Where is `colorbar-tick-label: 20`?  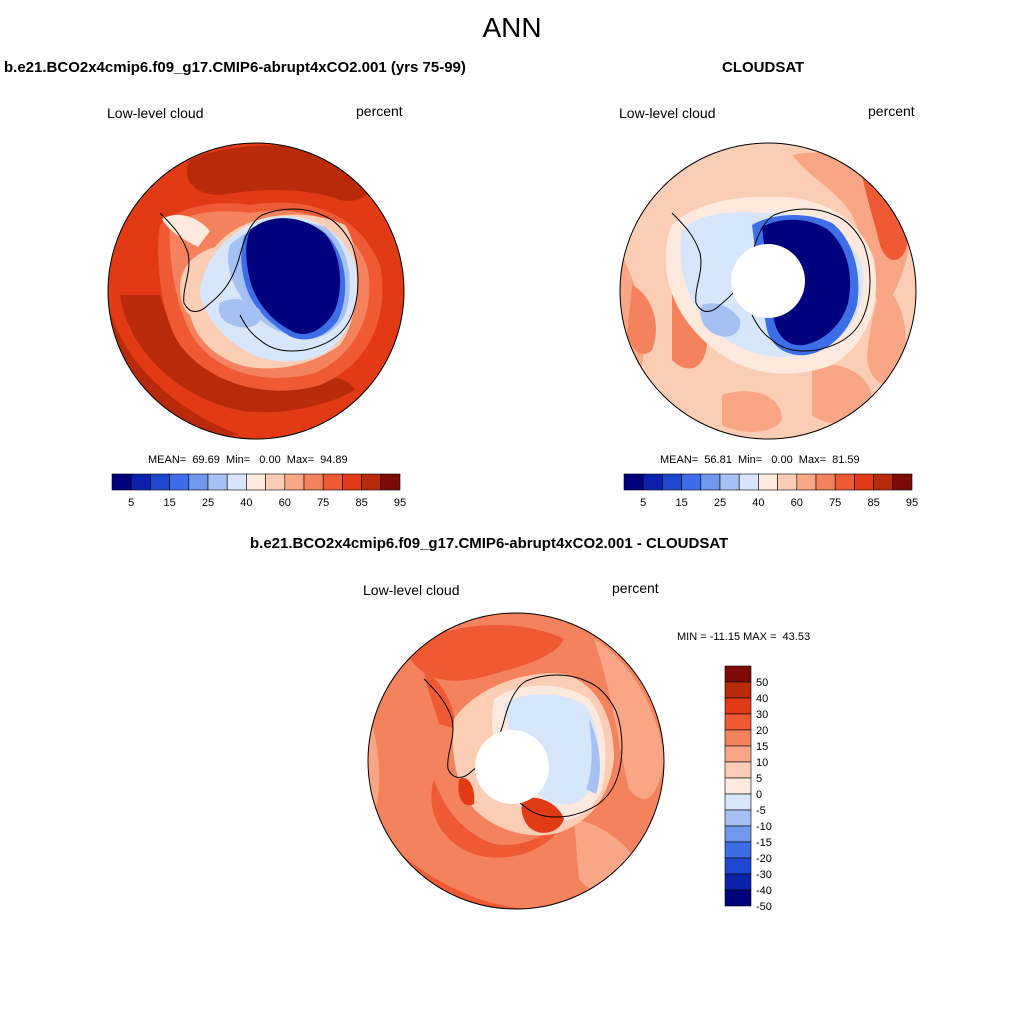
colorbar-tick-label: 20 is located at coordinates (762, 731).